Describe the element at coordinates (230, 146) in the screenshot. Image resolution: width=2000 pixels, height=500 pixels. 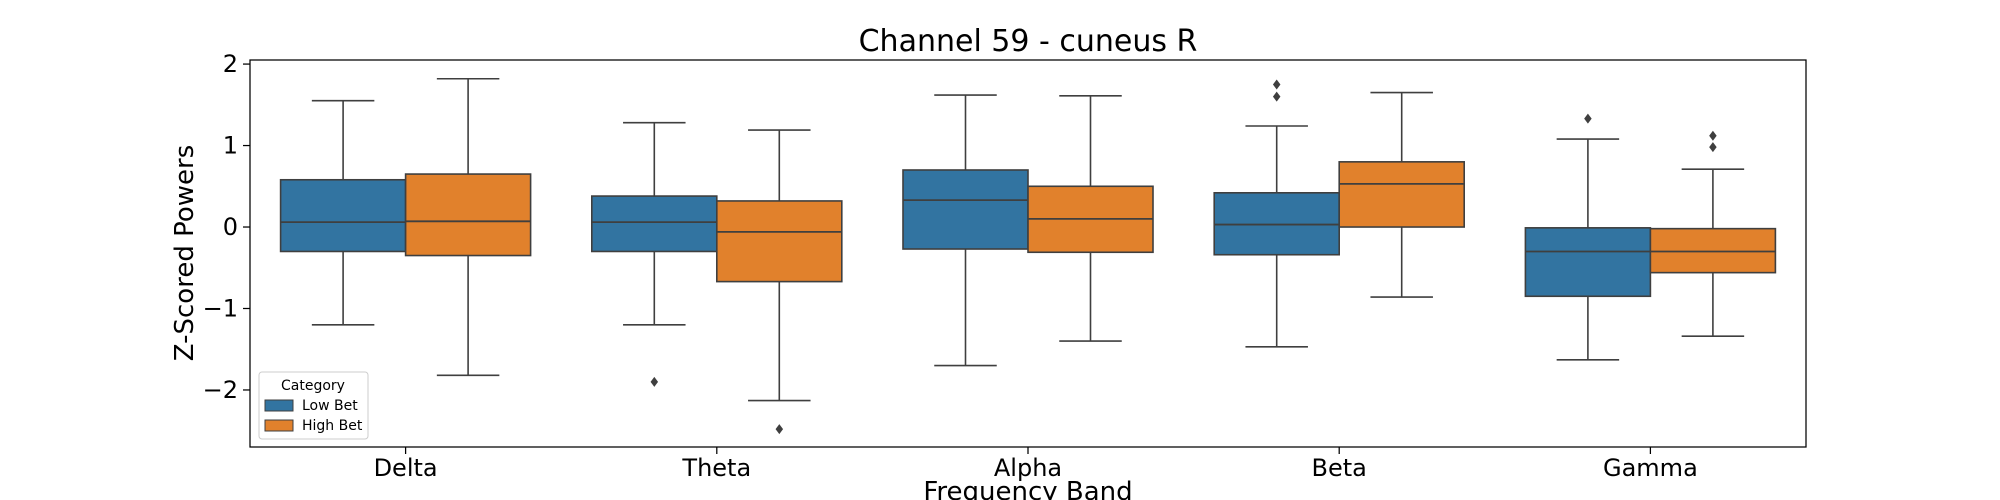
I see `y-tick-label: 1` at that location.